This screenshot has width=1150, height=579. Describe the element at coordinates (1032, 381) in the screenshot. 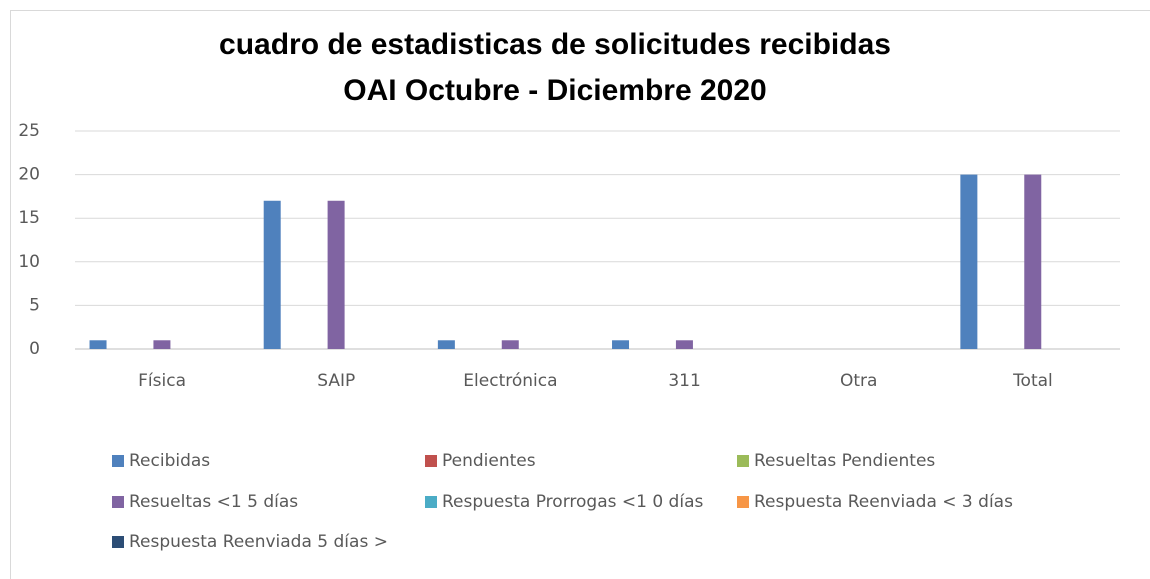

I see `x-tick-label: Total` at that location.